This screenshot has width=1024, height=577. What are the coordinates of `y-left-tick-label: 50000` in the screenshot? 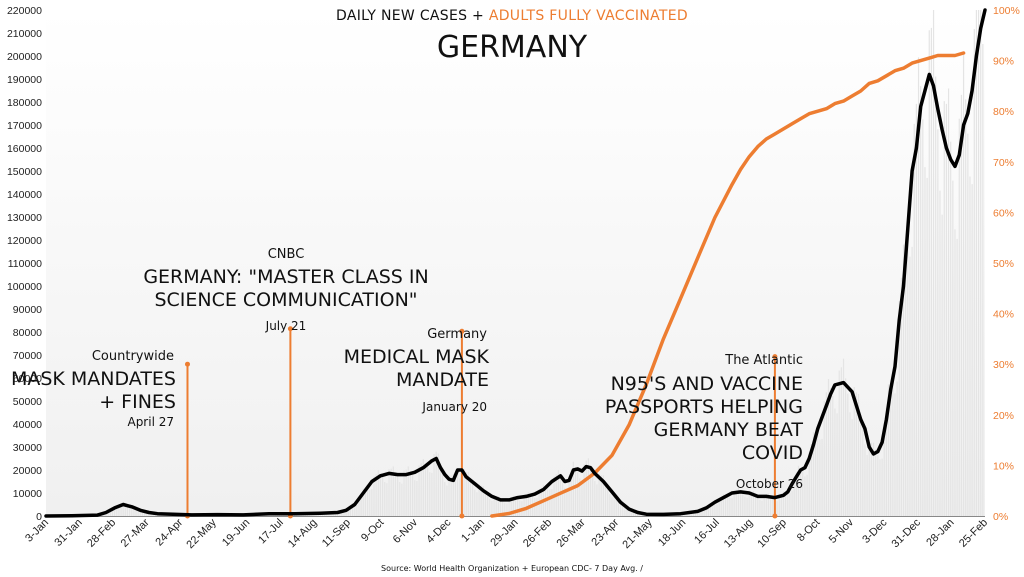 It's located at (27, 402).